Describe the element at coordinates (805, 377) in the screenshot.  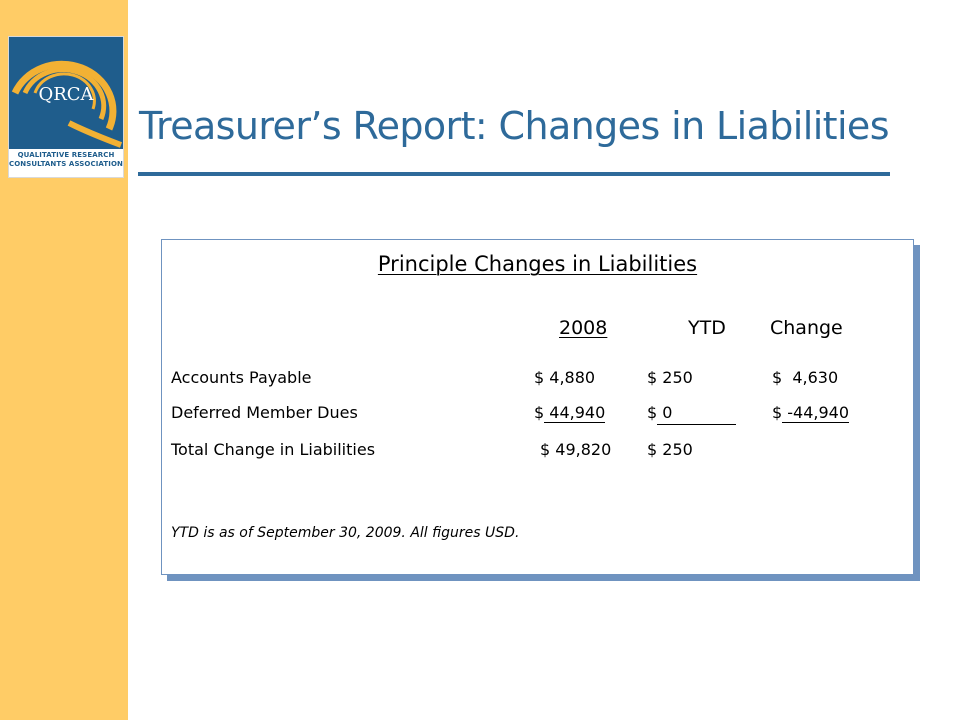
I see `cell-change: $ 4,630` at that location.